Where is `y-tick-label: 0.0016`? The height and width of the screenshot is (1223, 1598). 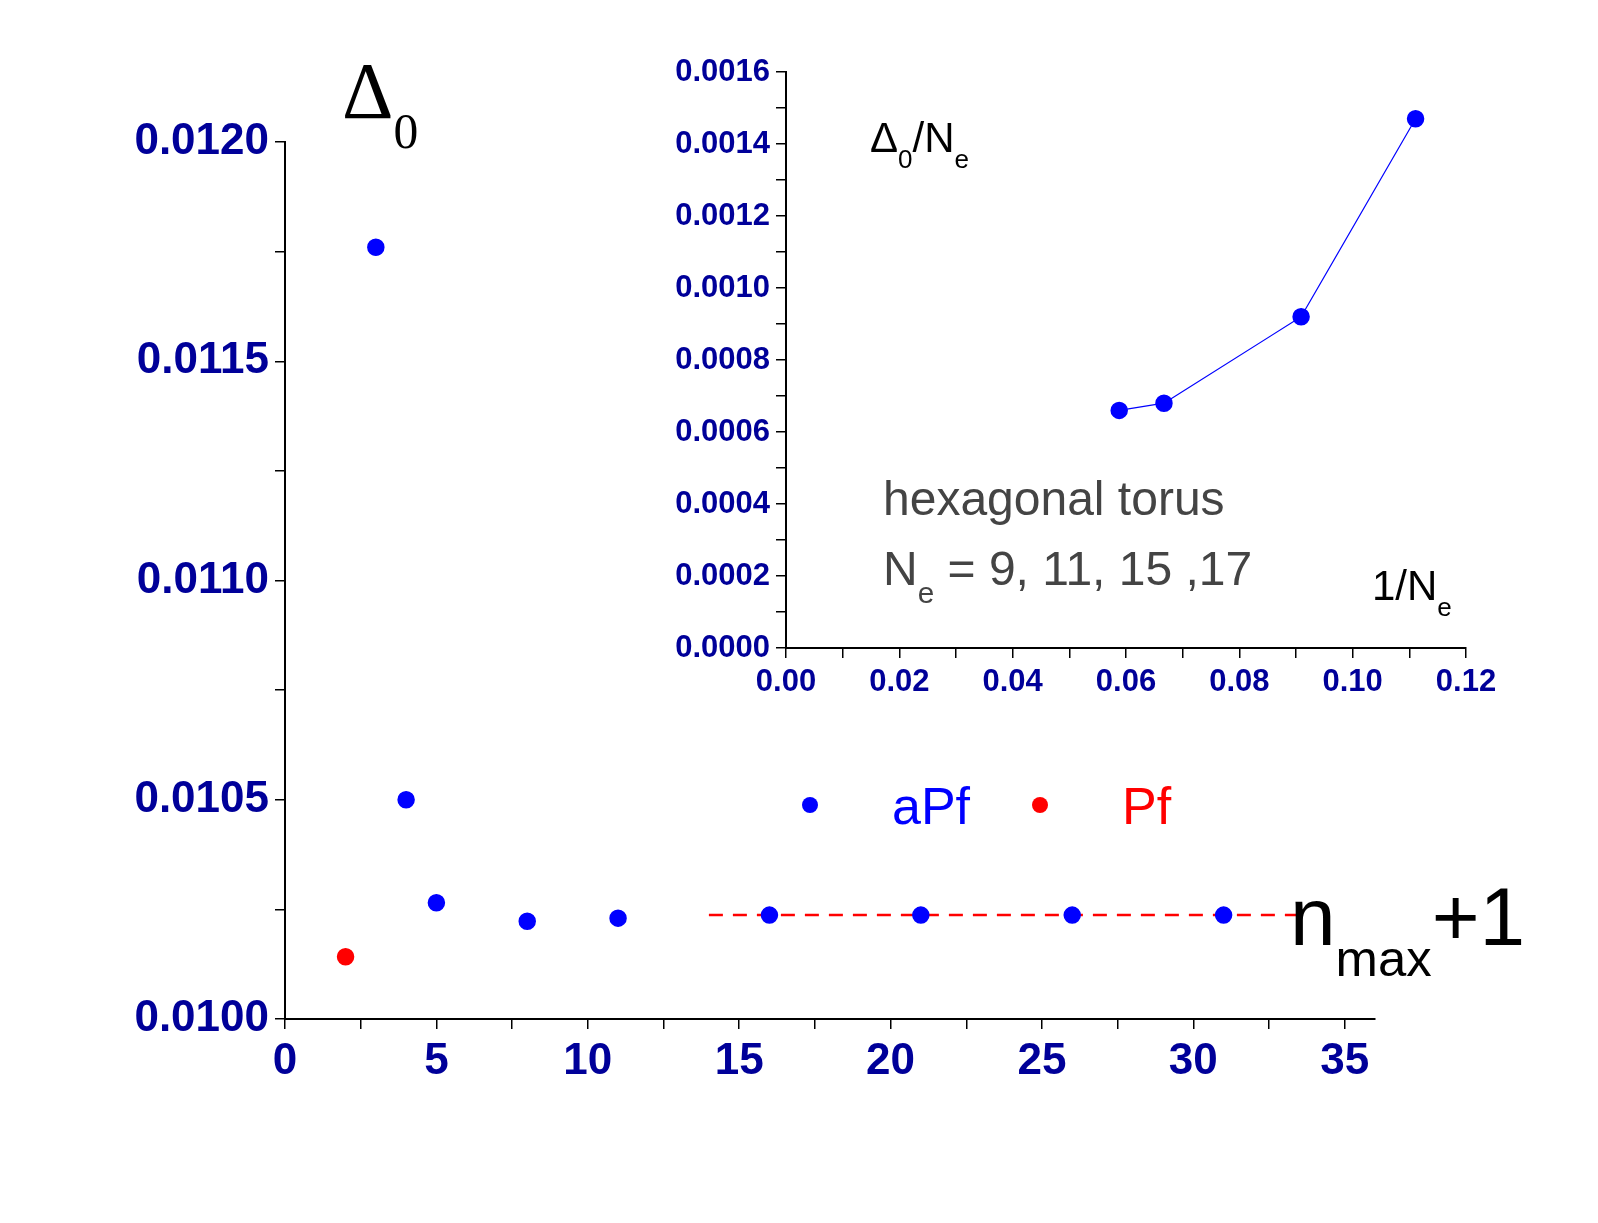
y-tick-label: 0.0016 is located at coordinates (722, 70).